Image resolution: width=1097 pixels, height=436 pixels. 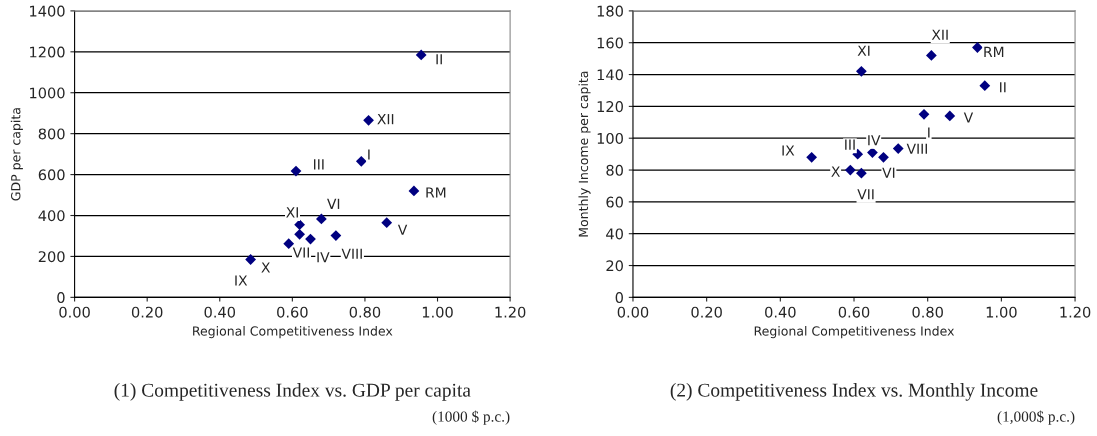 I want to click on text: (2) Competitiveness Index vs. Monthly Income, so click(x=854, y=392).